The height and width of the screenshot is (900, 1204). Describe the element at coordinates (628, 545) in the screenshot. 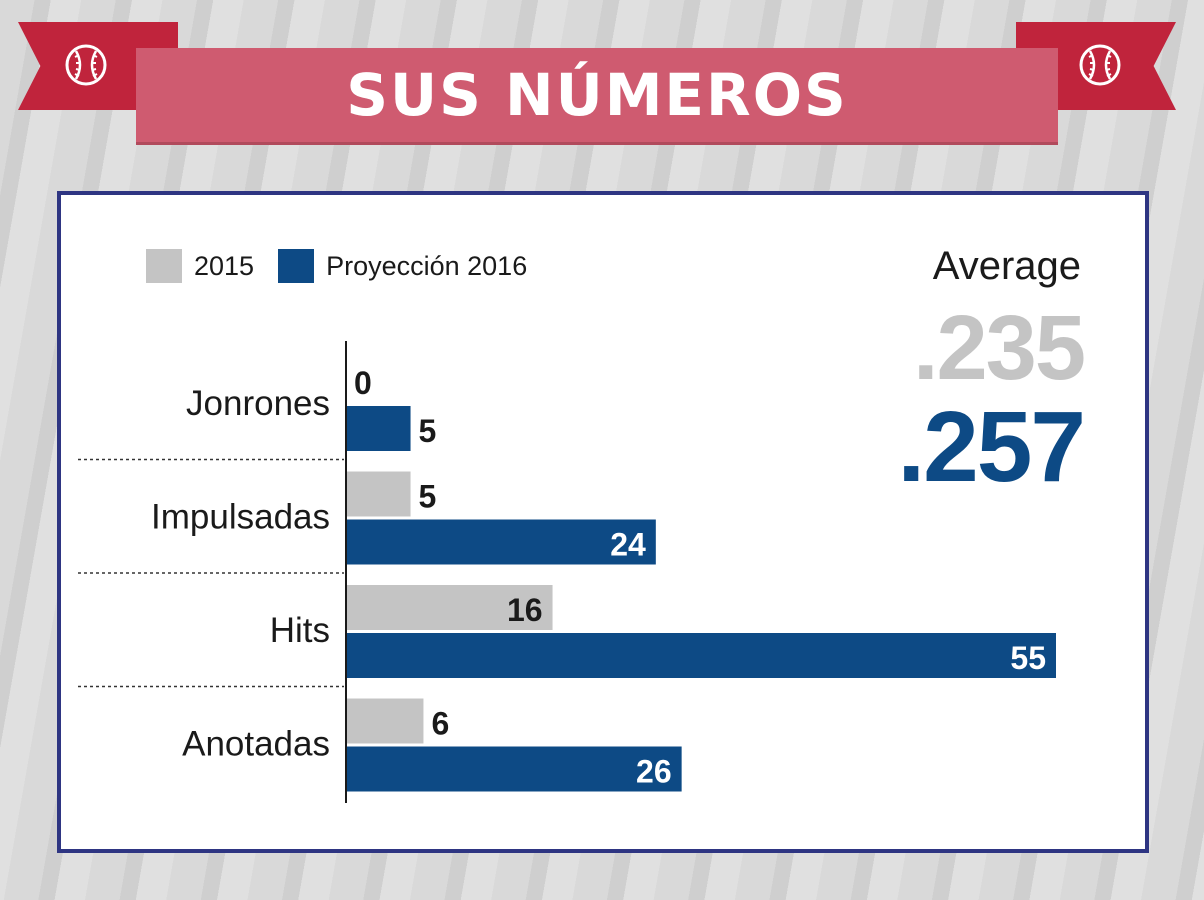

I see `data-label: 24` at that location.